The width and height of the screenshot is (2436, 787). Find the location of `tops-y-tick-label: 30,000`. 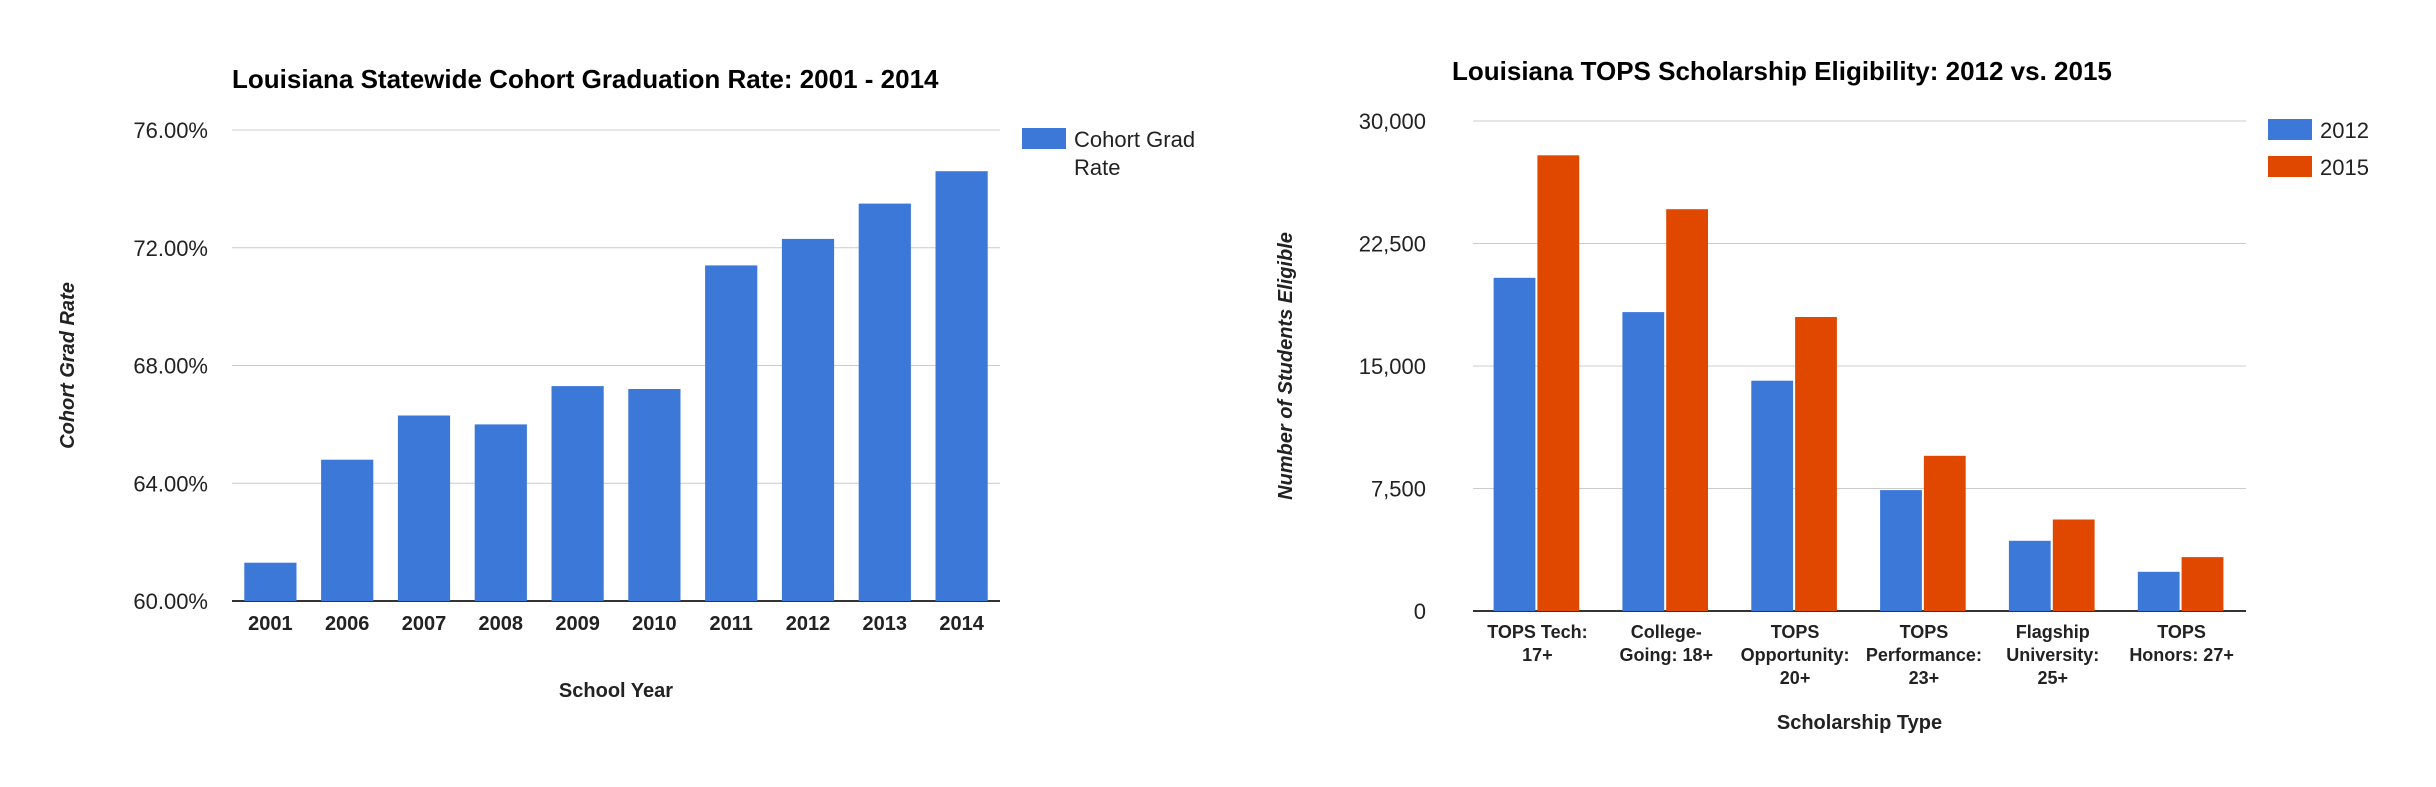

tops-y-tick-label: 30,000 is located at coordinates (1392, 121).